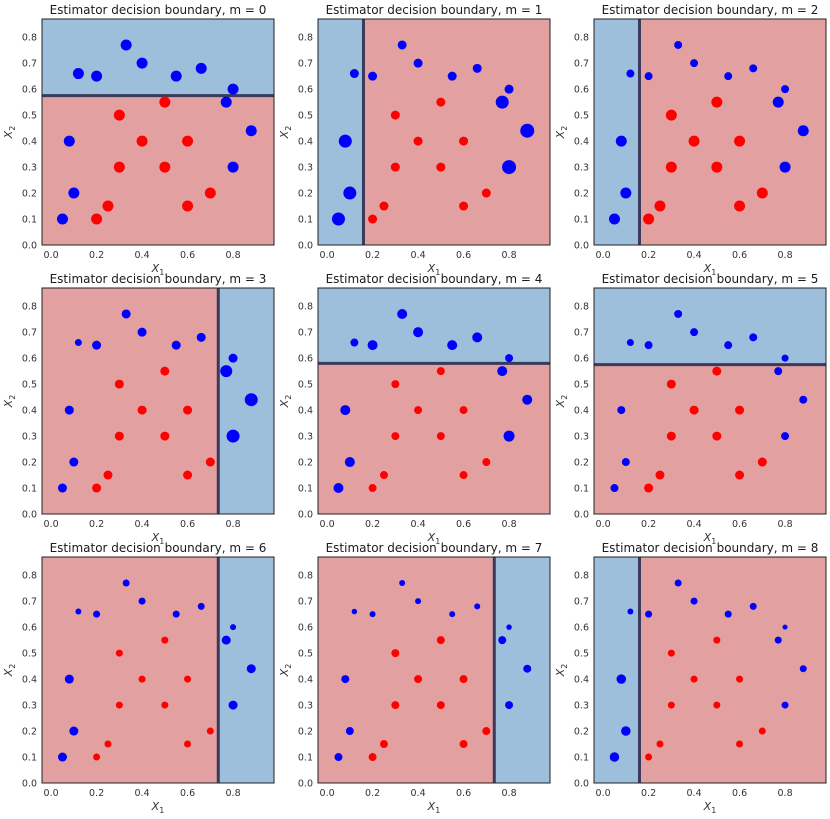  What do you see at coordinates (29, 732) in the screenshot?
I see `y-tick-label: 0.2` at bounding box center [29, 732].